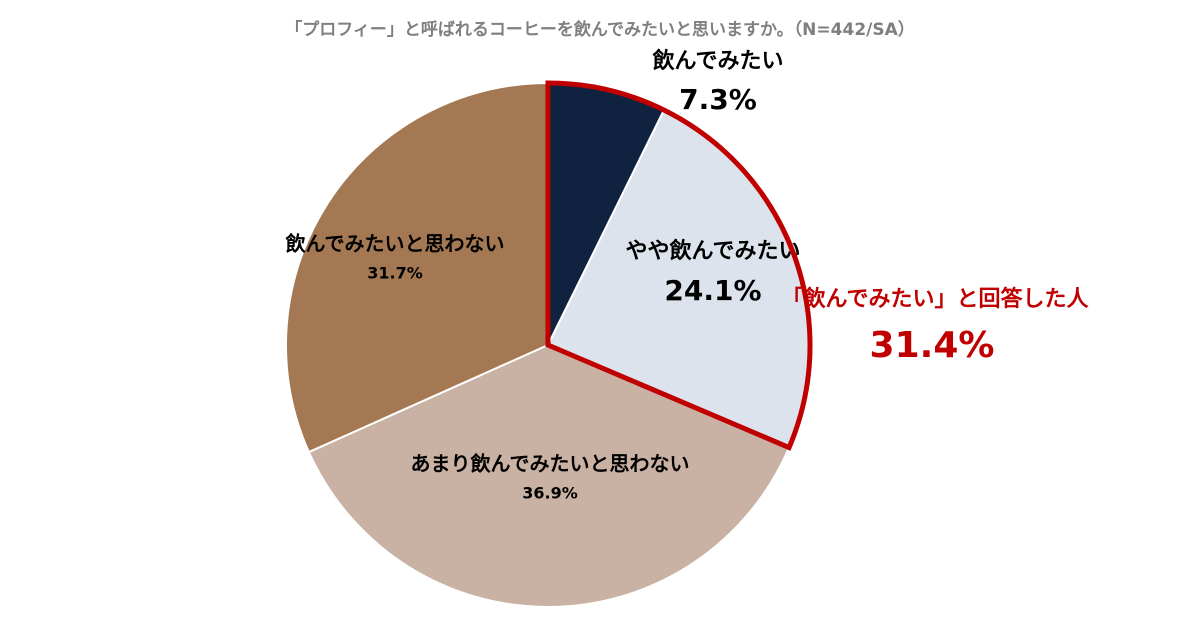 This screenshot has width=1200, height=631. I want to click on annotation-value: 31.4%, so click(932, 345).